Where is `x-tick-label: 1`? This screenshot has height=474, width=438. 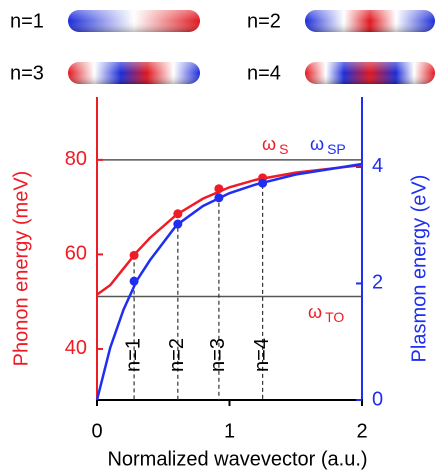 x-tick-label: 1 is located at coordinates (229, 431).